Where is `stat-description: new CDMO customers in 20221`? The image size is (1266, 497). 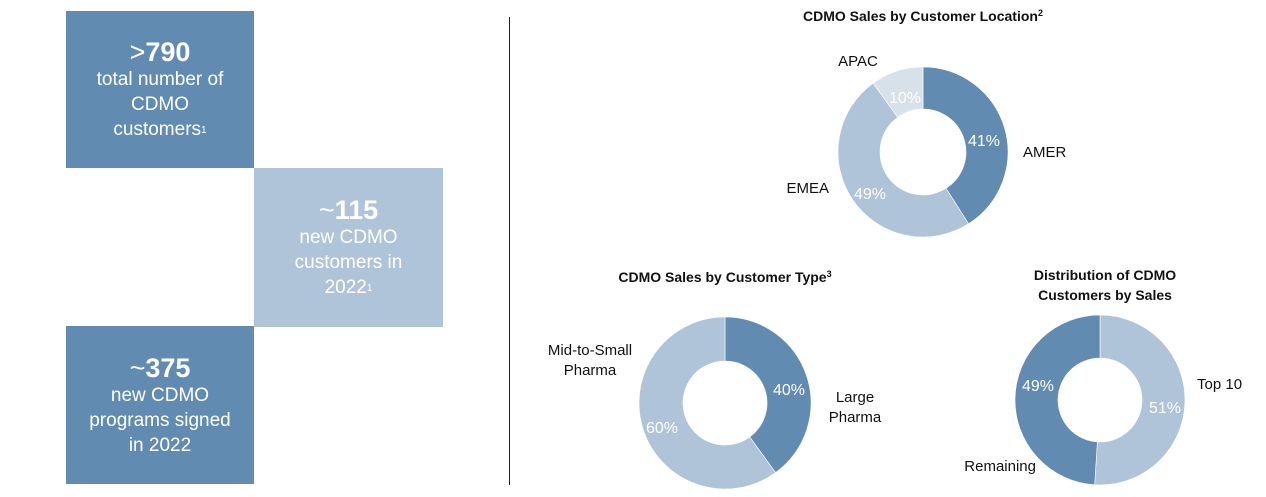
stat-description: new CDMO customers in 20221 is located at coordinates (348, 262).